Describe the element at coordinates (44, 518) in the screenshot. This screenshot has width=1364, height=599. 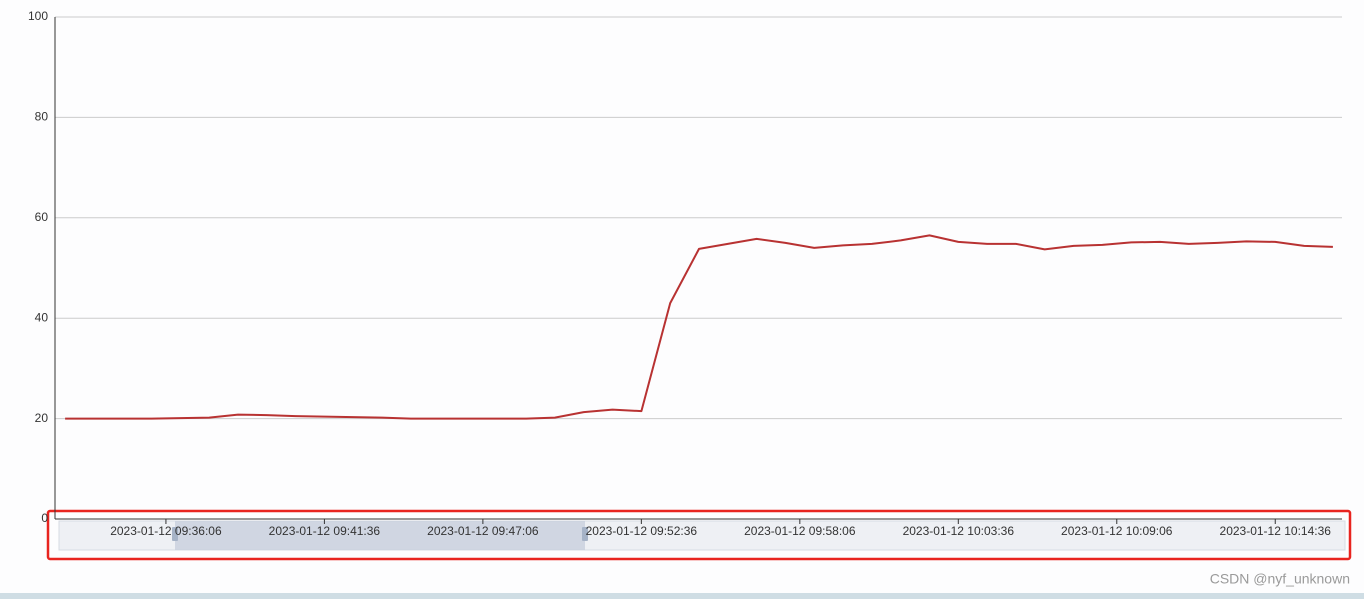
I see `y-tick-label: 0` at that location.